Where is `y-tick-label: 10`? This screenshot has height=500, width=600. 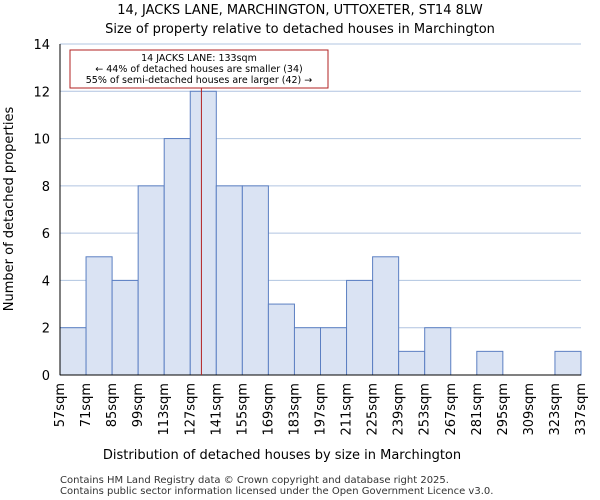
y-tick-label: 10 is located at coordinates (41, 140).